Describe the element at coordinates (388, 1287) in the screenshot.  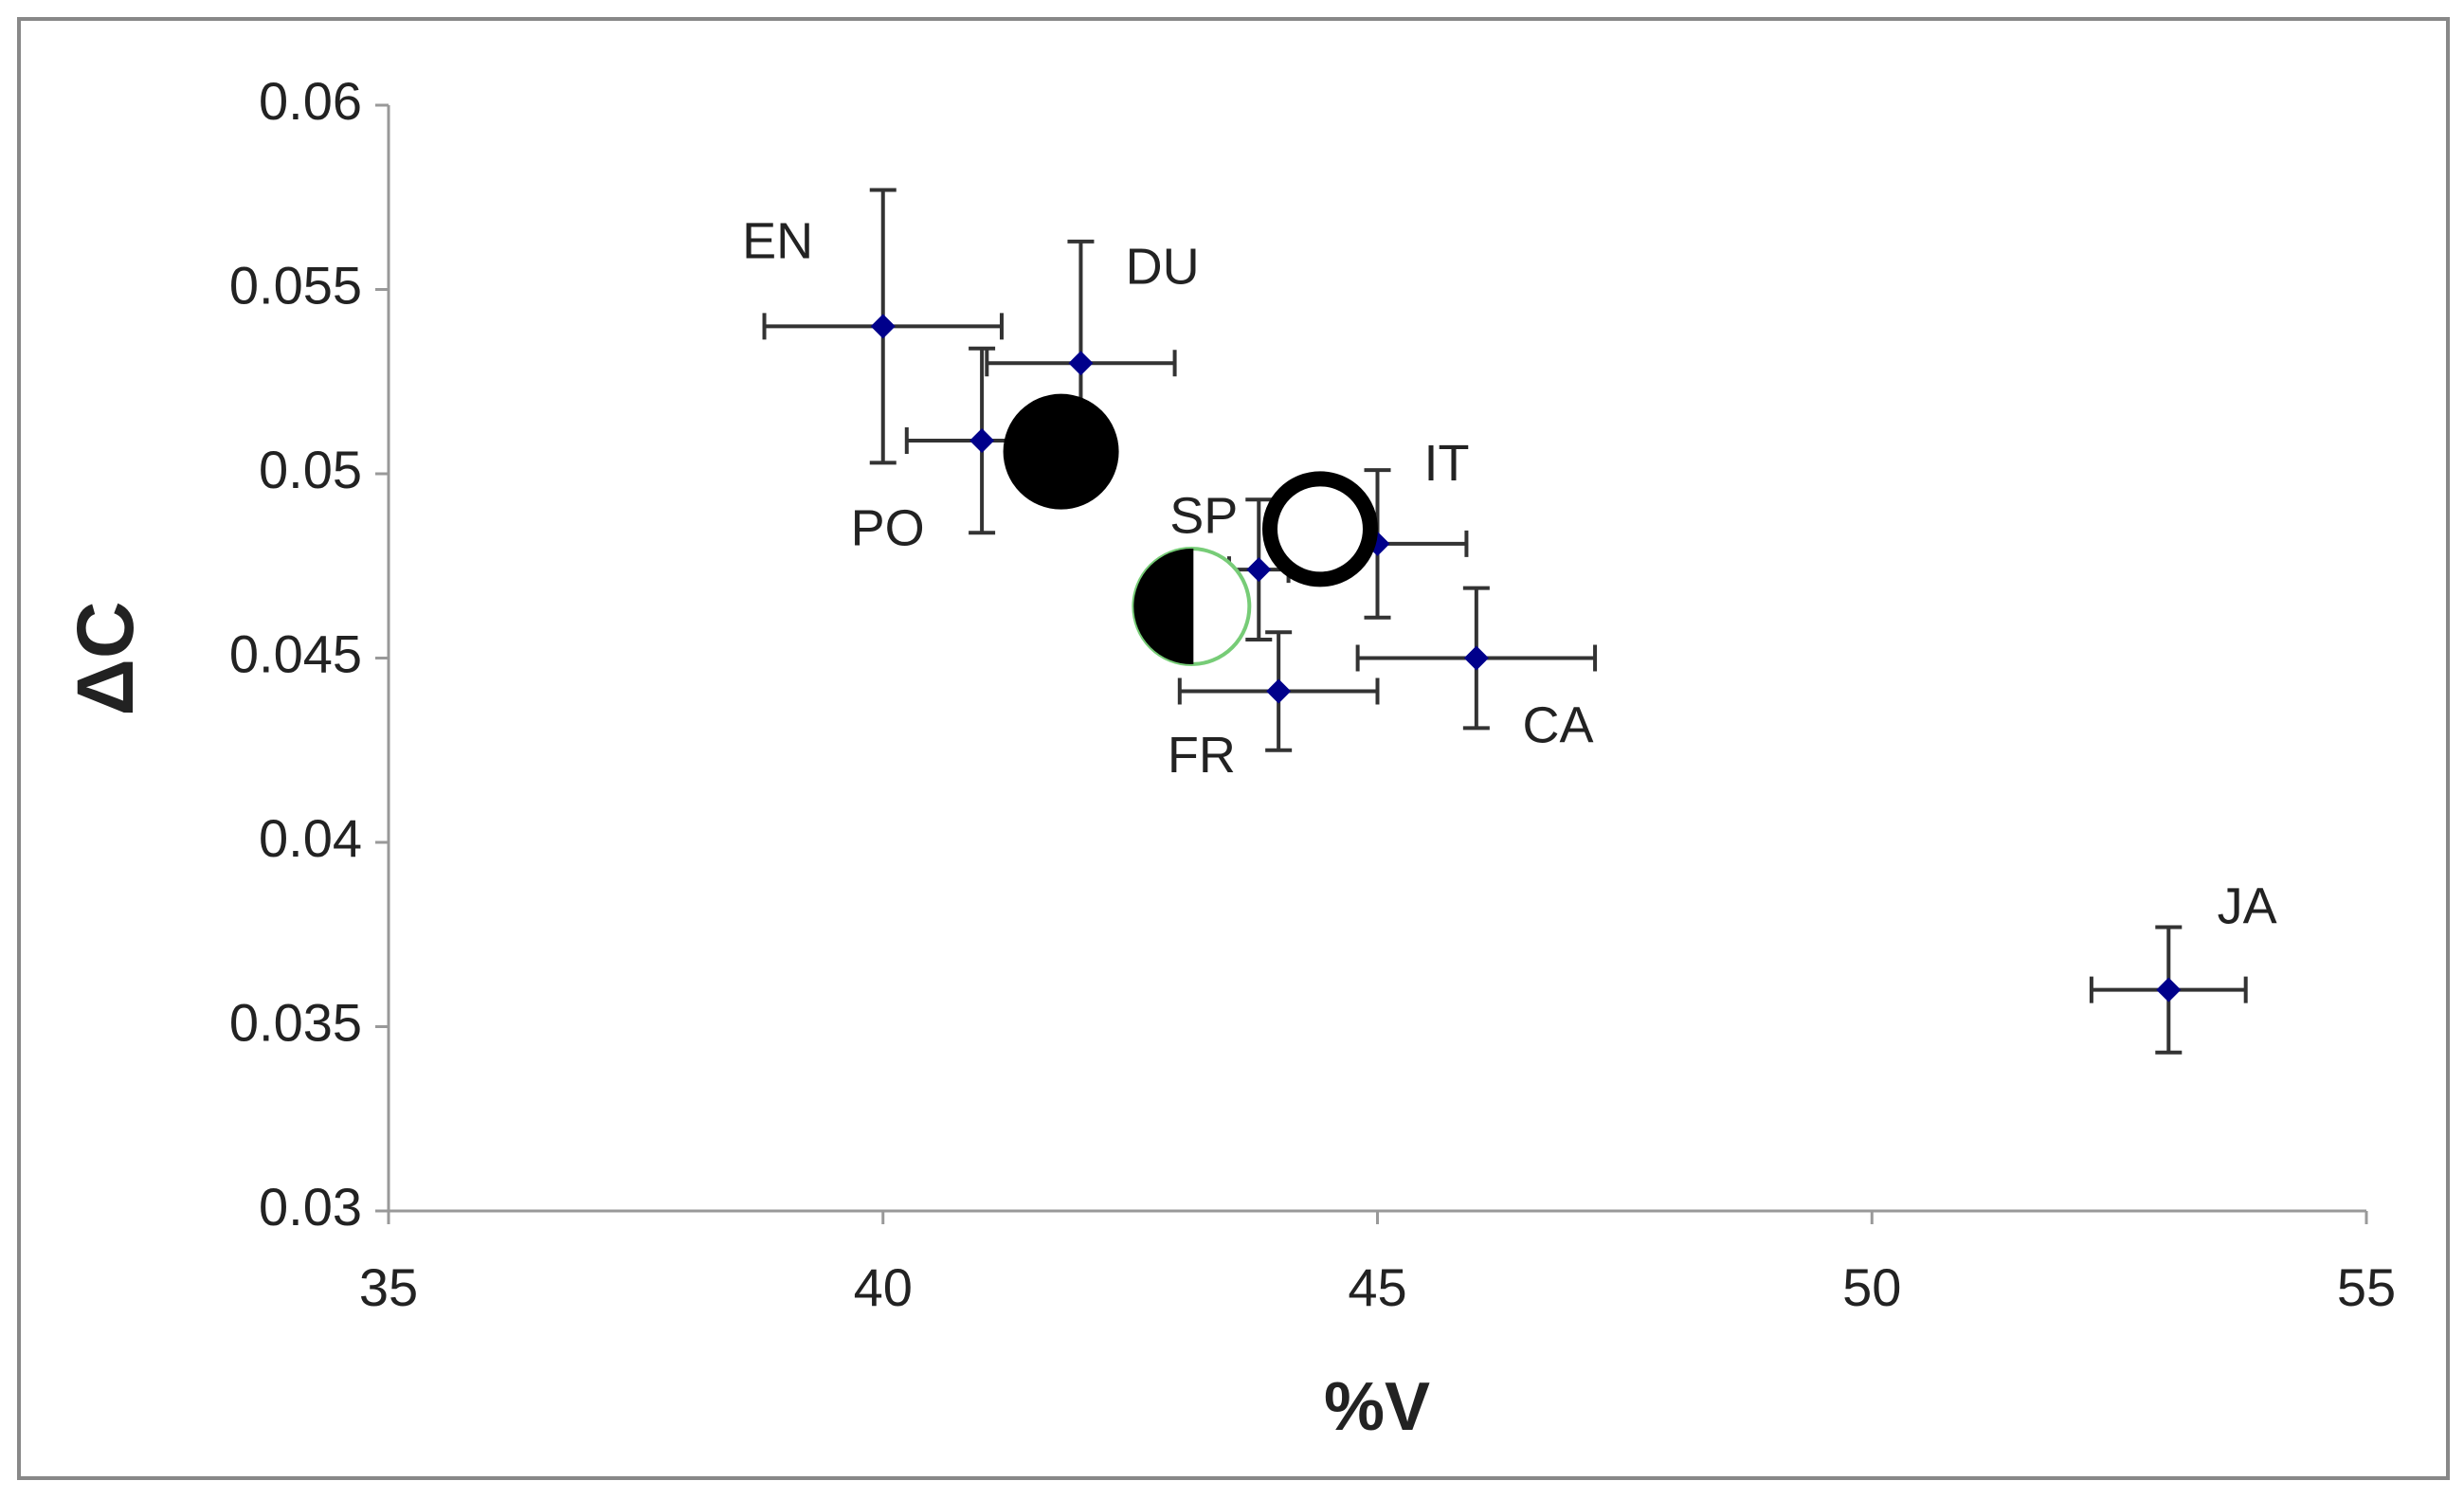
I see `x-tick-label: 35` at that location.